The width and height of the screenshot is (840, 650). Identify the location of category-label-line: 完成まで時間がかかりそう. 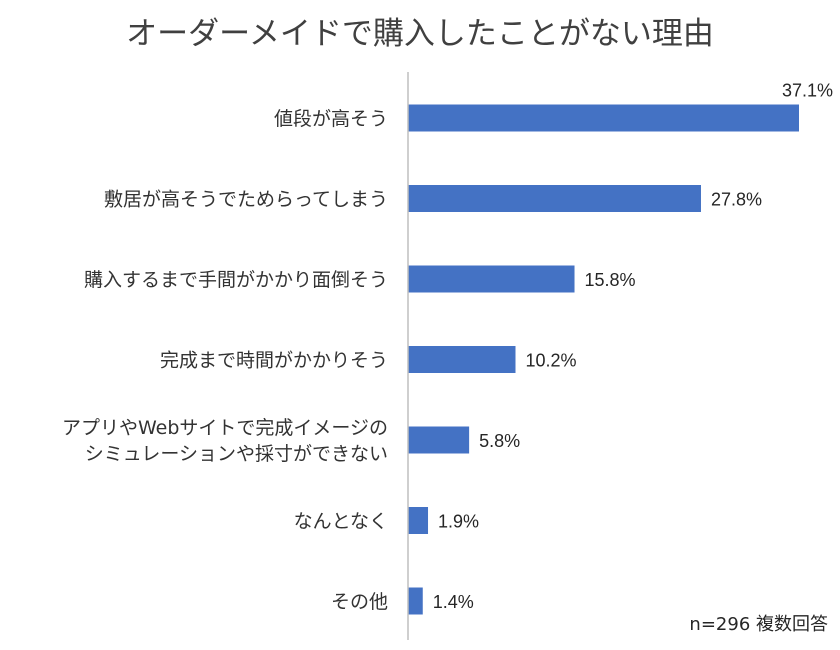
(274, 361).